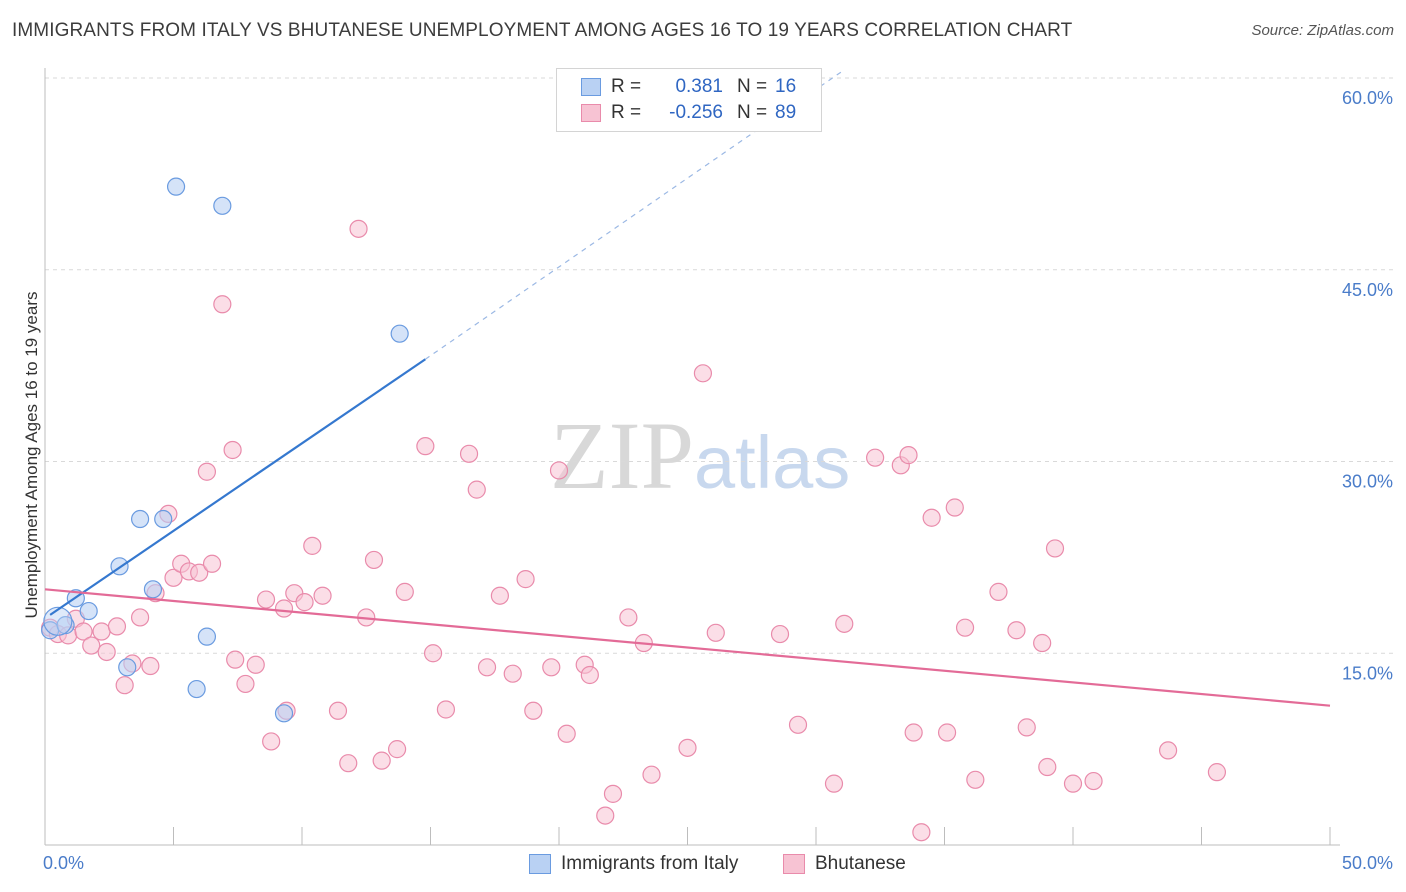 This screenshot has height=892, width=1406. Describe the element at coordinates (860, 863) in the screenshot. I see `bhutanese-legend-label: Bhutanese` at that location.